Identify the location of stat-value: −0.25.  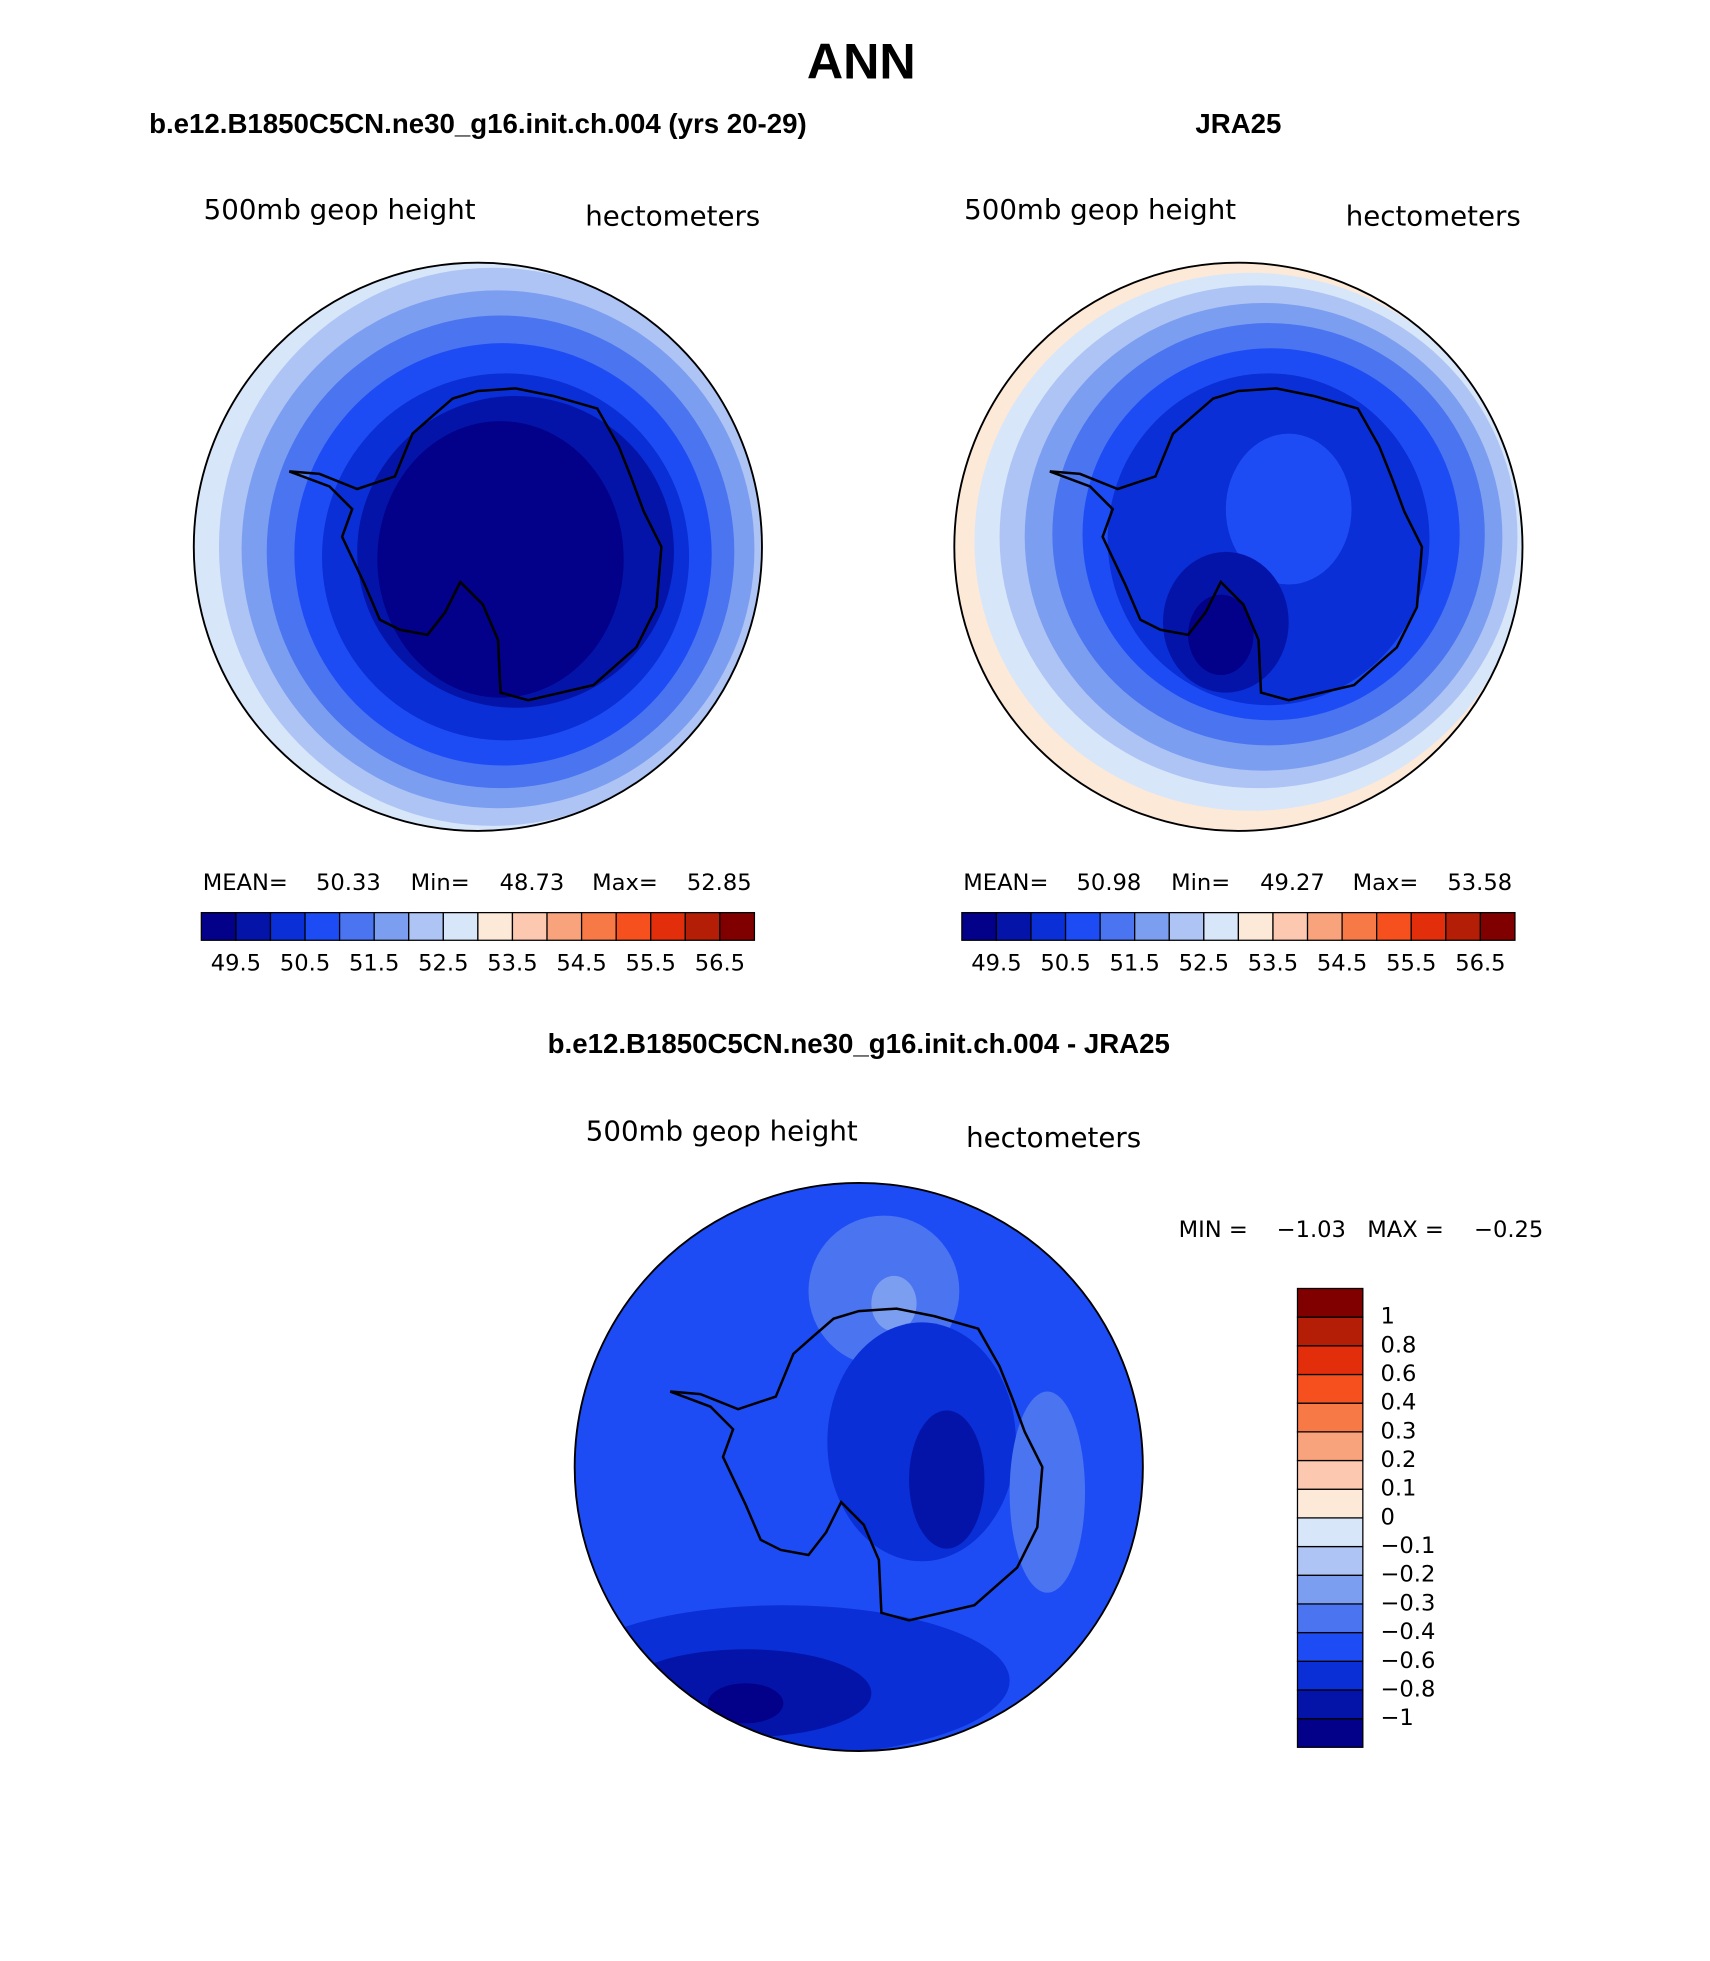
(1508, 1230).